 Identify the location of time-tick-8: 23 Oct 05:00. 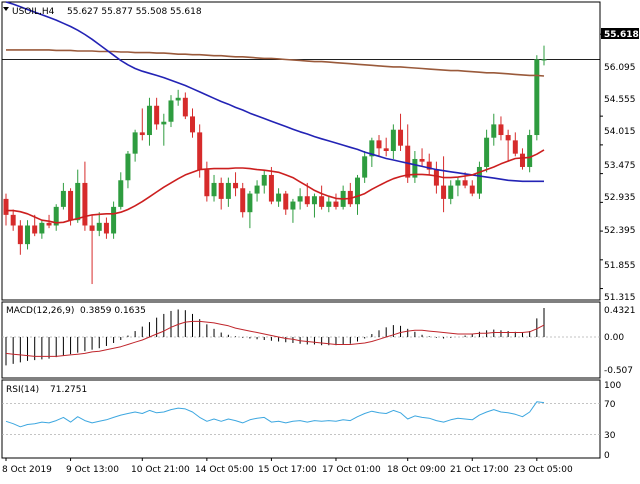
(543, 470).